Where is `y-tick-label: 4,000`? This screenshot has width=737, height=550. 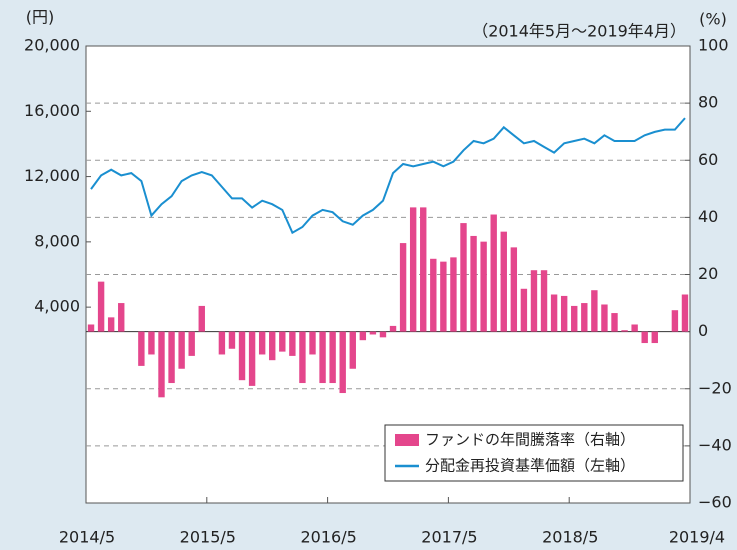
y-tick-label: 4,000 is located at coordinates (57, 306).